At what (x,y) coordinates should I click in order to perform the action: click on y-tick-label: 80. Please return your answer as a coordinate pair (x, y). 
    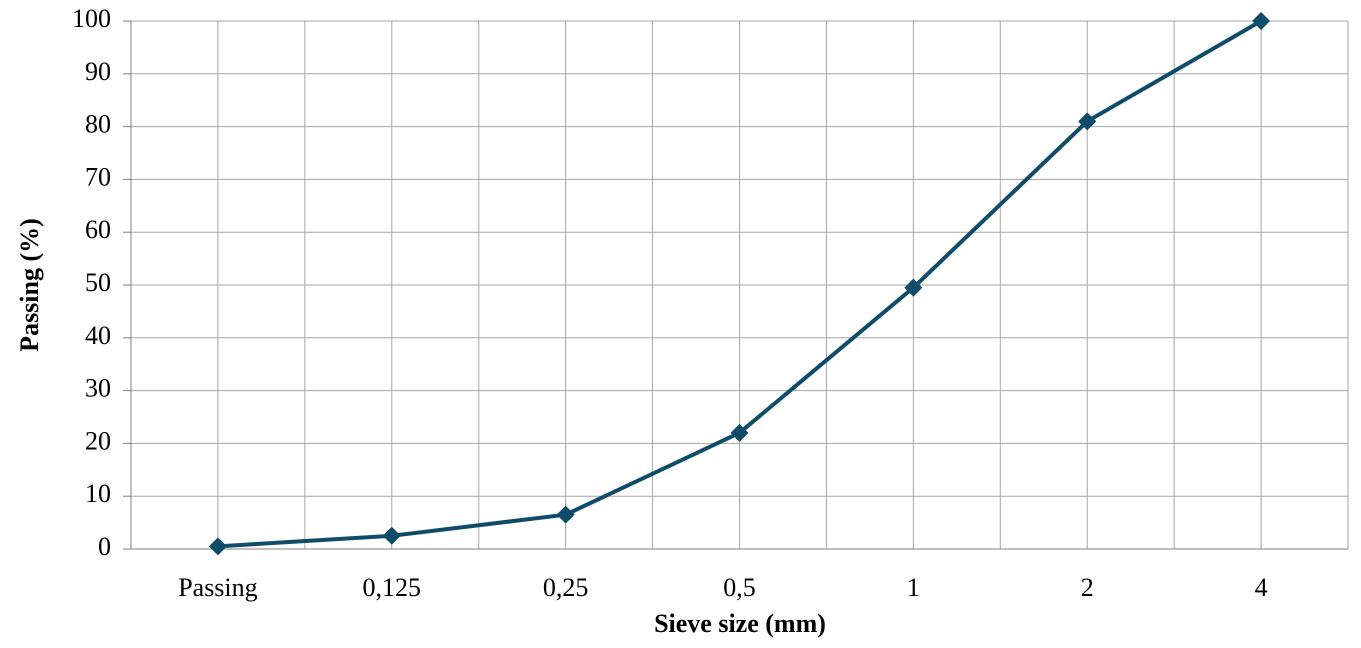
    Looking at the image, I should click on (98, 124).